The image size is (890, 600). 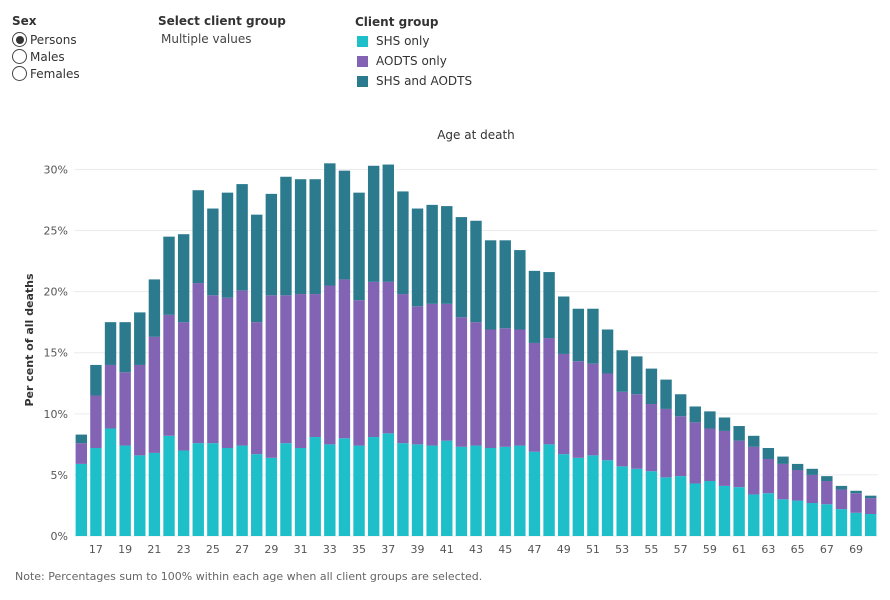 I want to click on legend-item-shs-and-aodts: SHS and AODTS, so click(x=414, y=81).